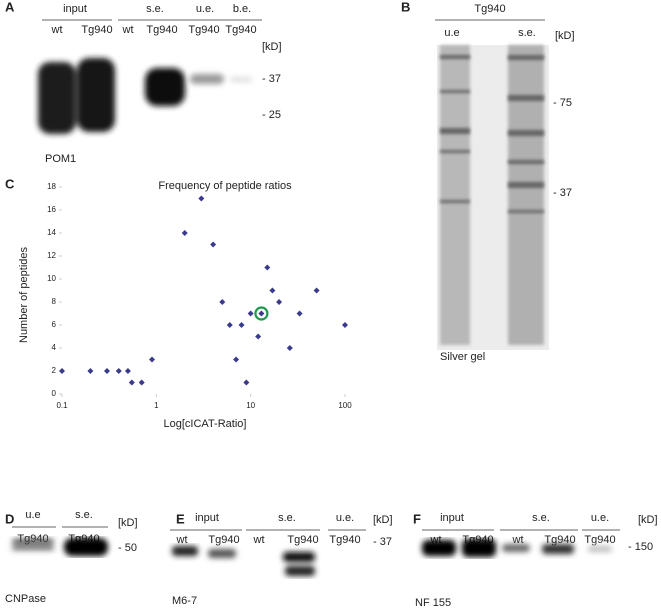  I want to click on marker-label: - 50, so click(127, 548).